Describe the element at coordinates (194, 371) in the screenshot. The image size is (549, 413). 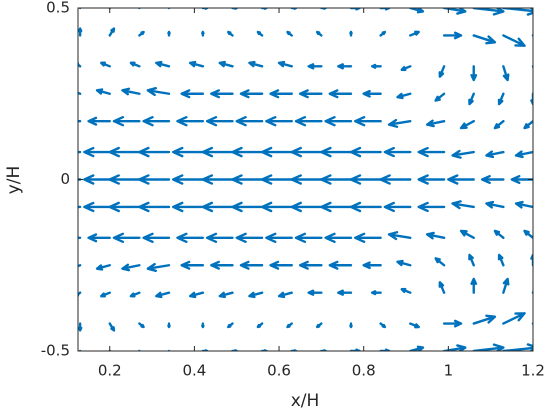
I see `x-tick-label: 0.4` at that location.